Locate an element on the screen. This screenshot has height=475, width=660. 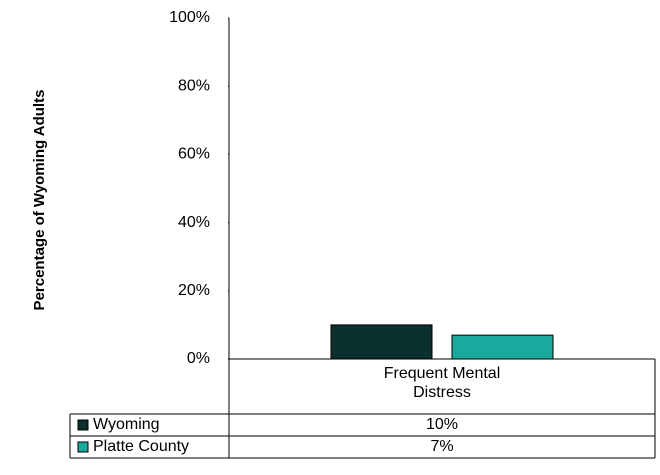
table-value: 7% is located at coordinates (441, 446).